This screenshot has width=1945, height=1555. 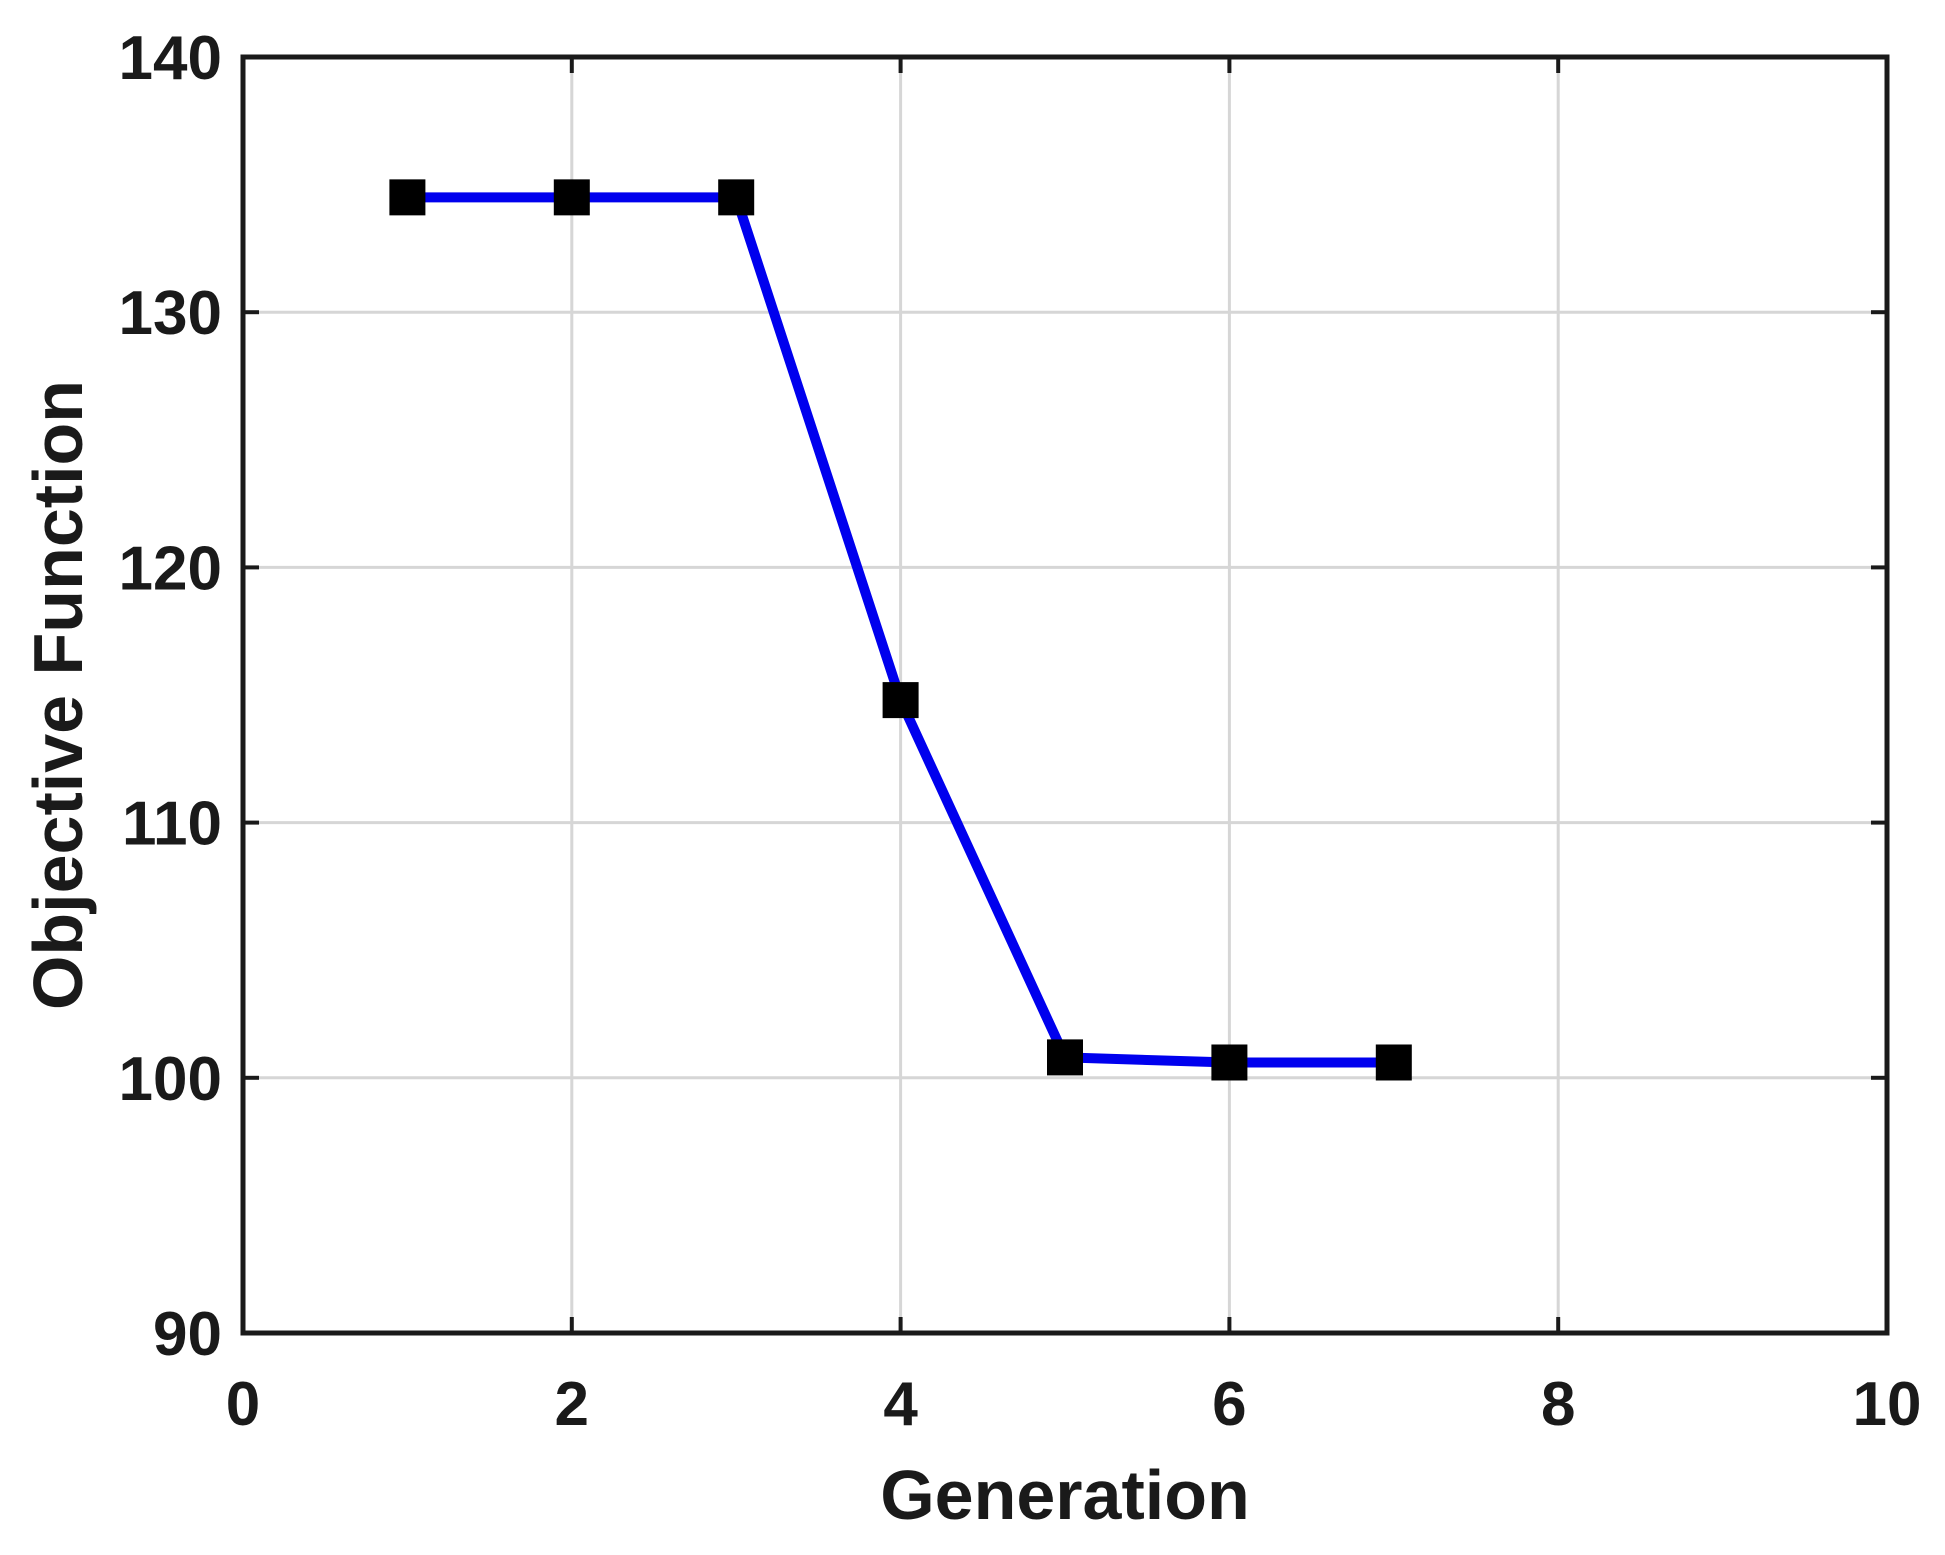 What do you see at coordinates (170, 696) in the screenshot?
I see `y-tick-labels: 90 100 110 120 130 140` at bounding box center [170, 696].